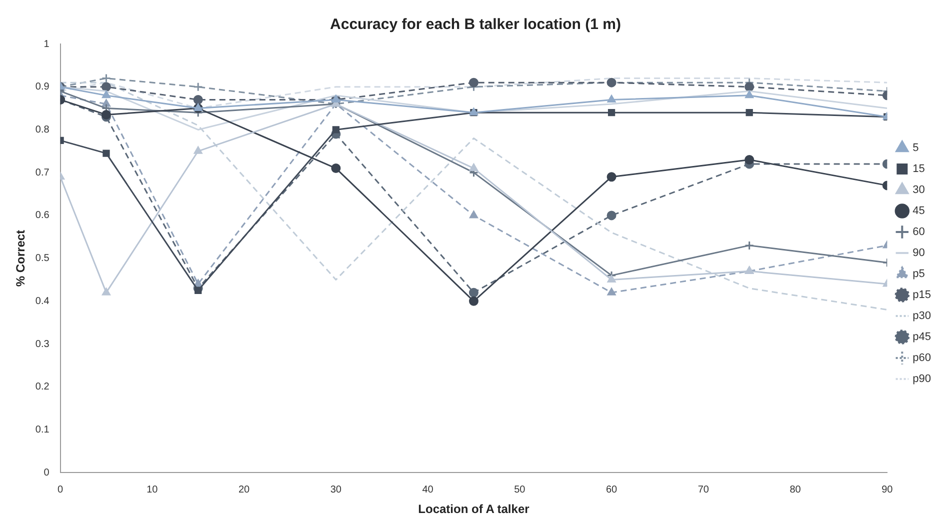 The image size is (951, 527). I want to click on y-tick-label: 0.5, so click(42, 258).